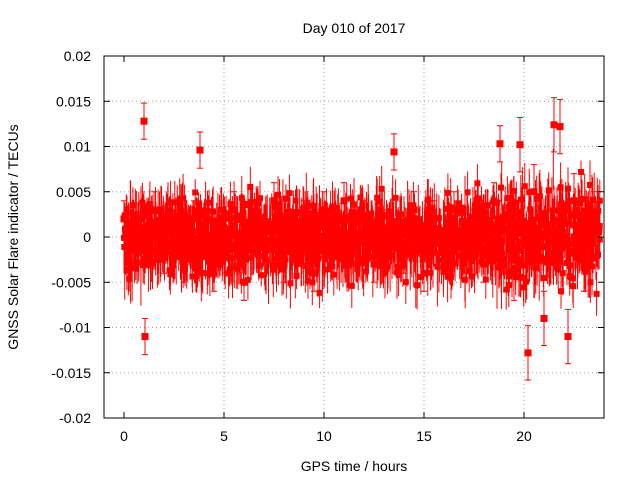  What do you see at coordinates (424, 436) in the screenshot?
I see `x-tick-label: 15` at bounding box center [424, 436].